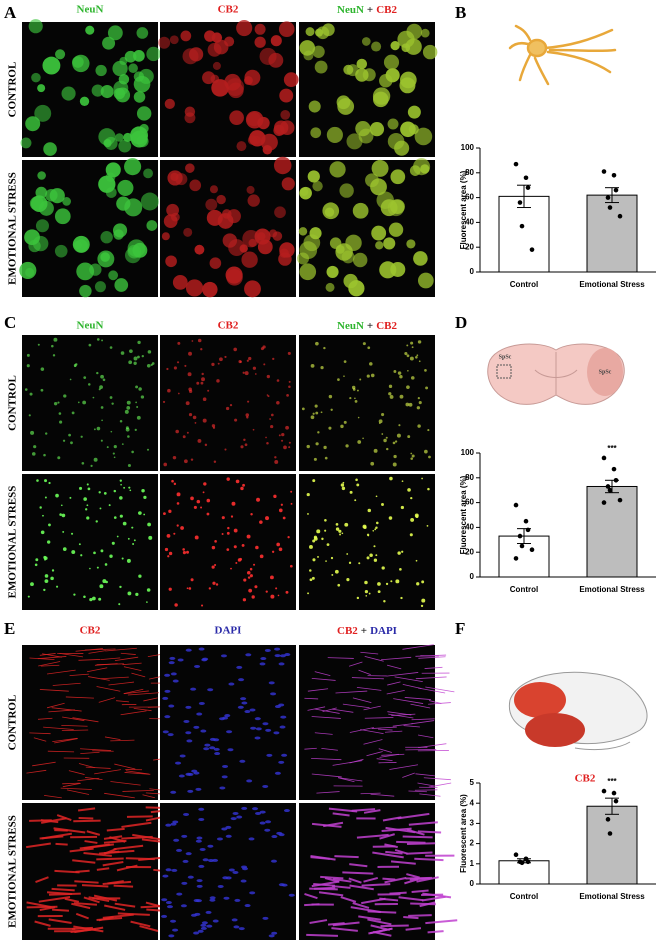  Describe the element at coordinates (9, 628) in the screenshot. I see `panel-letter: E` at that location.